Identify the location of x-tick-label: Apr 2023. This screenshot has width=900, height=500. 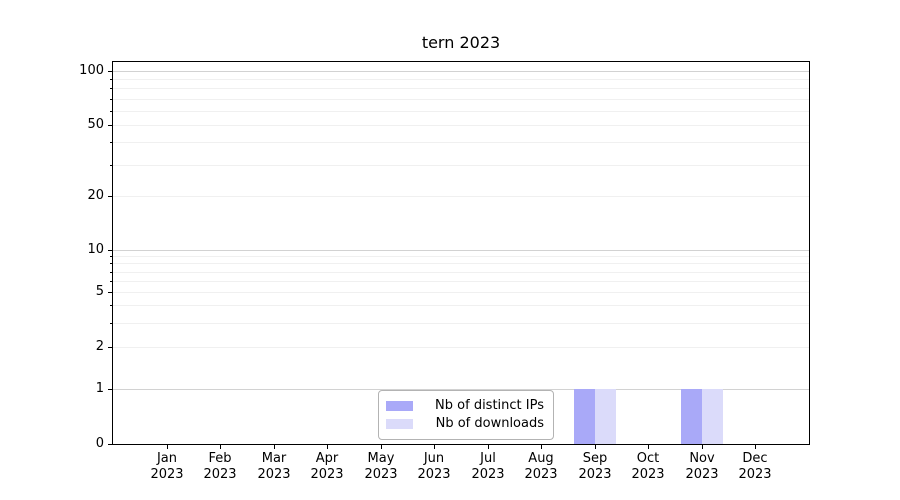
(327, 466).